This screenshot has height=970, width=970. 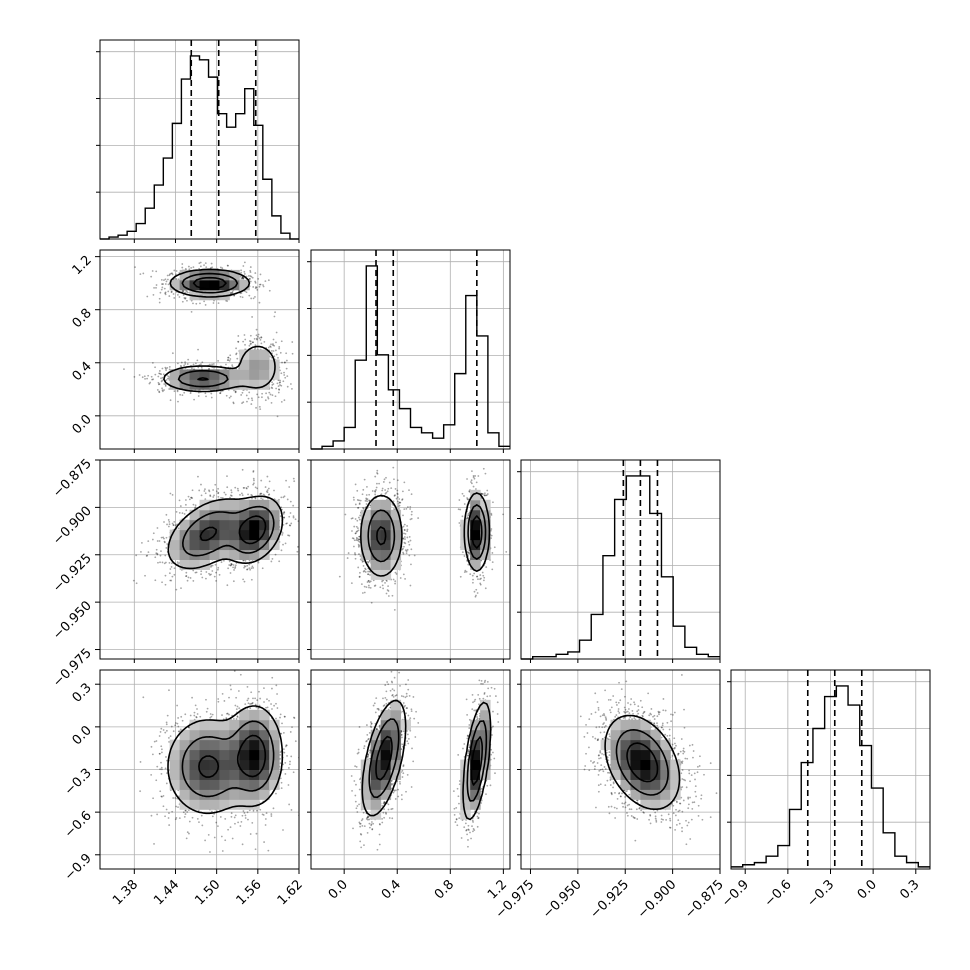 I want to click on axes-frame, so click(x=199, y=139).